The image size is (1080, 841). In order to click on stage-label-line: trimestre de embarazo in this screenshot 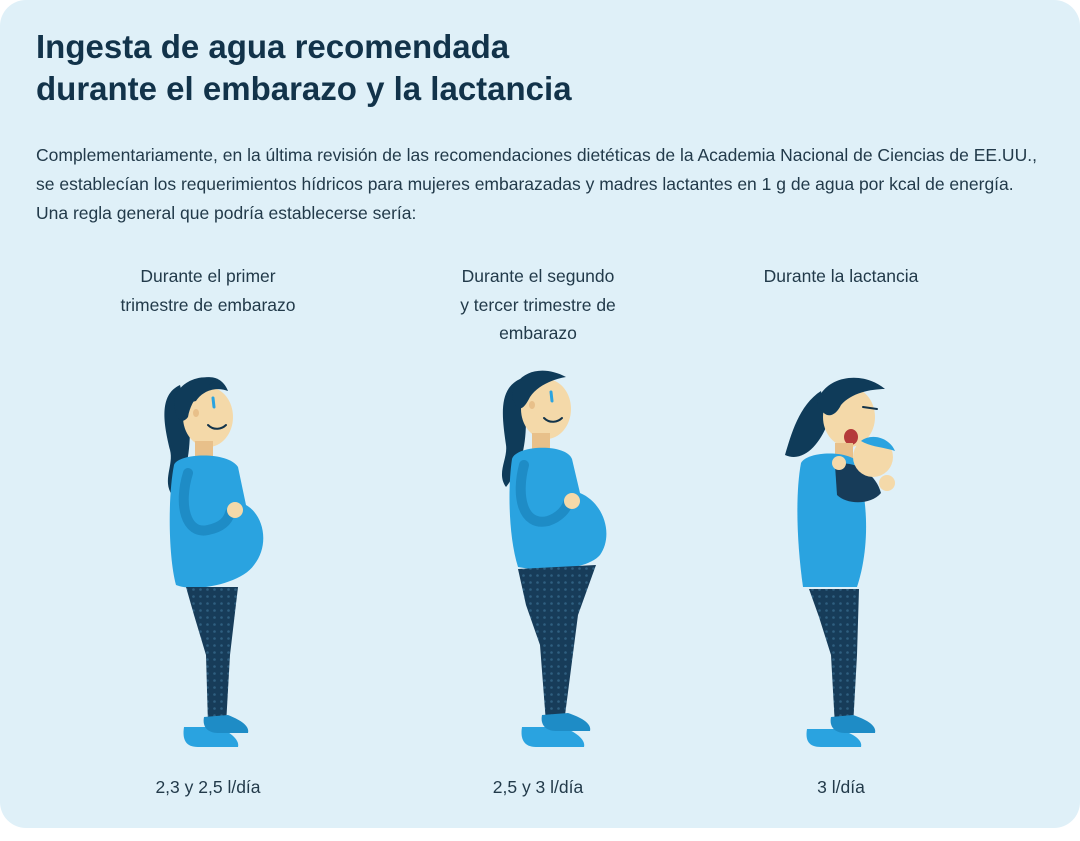, I will do `click(208, 304)`.